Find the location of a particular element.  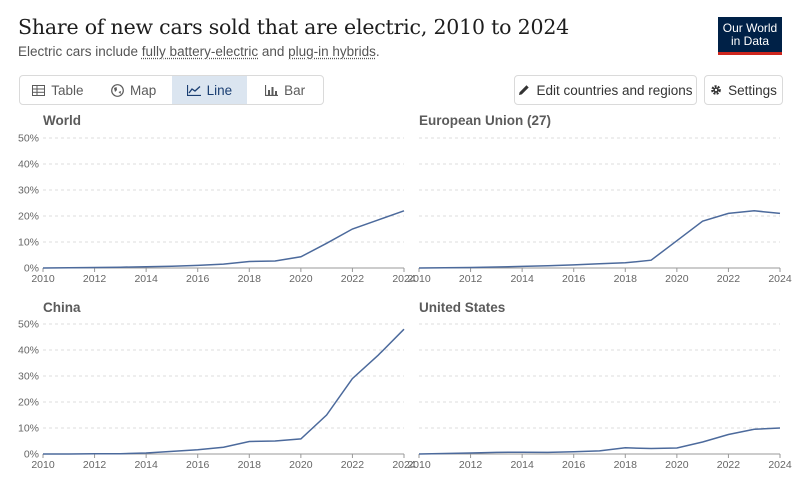

owid-logo: Our World in Data is located at coordinates (750, 36).